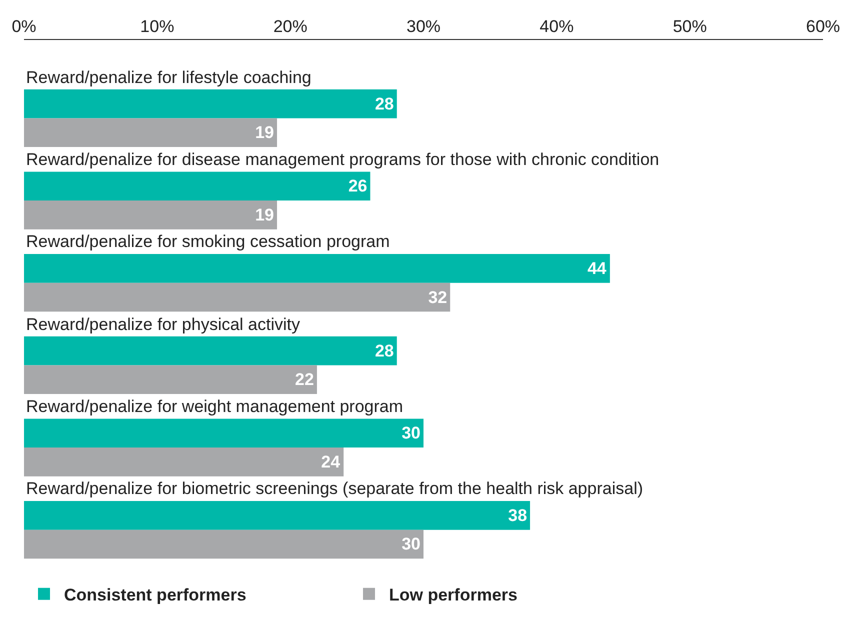 The height and width of the screenshot is (624, 852). Describe the element at coordinates (823, 26) in the screenshot. I see `x-tick-label: 60%` at that location.